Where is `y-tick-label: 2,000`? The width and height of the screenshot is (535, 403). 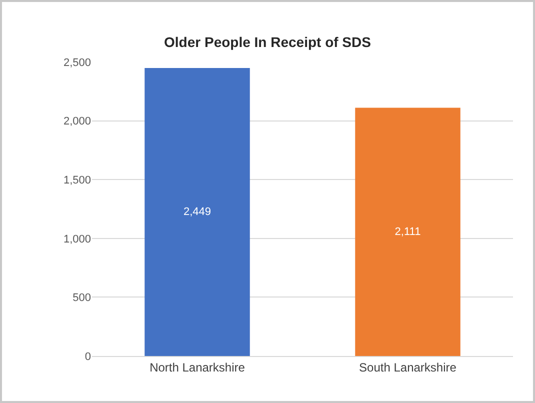 y-tick-label: 2,000 is located at coordinates (77, 122).